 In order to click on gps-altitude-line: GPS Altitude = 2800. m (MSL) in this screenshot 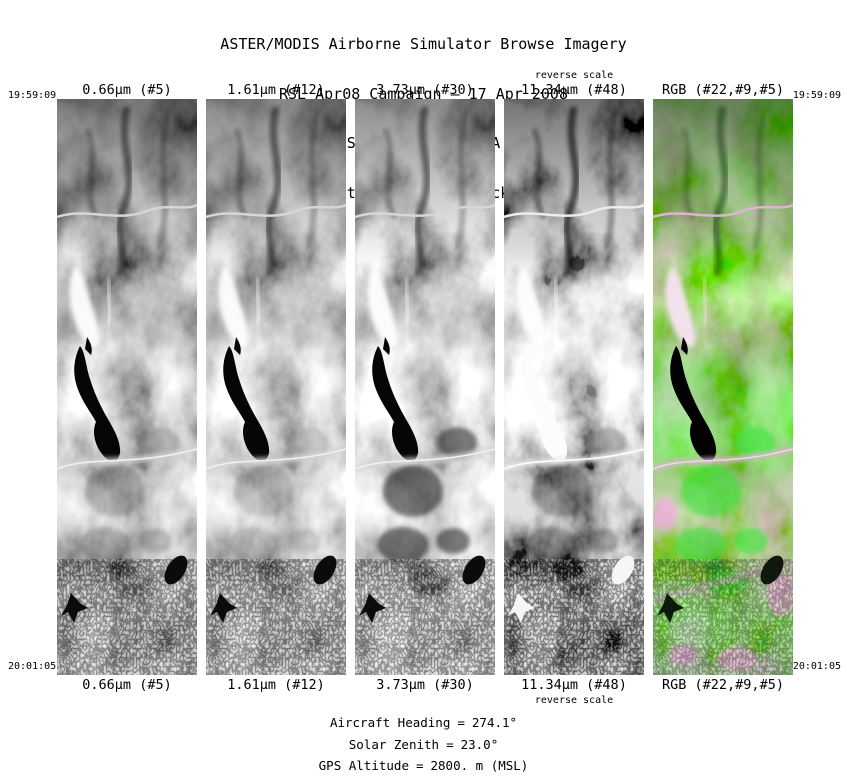, I will do `click(423, 766)`.